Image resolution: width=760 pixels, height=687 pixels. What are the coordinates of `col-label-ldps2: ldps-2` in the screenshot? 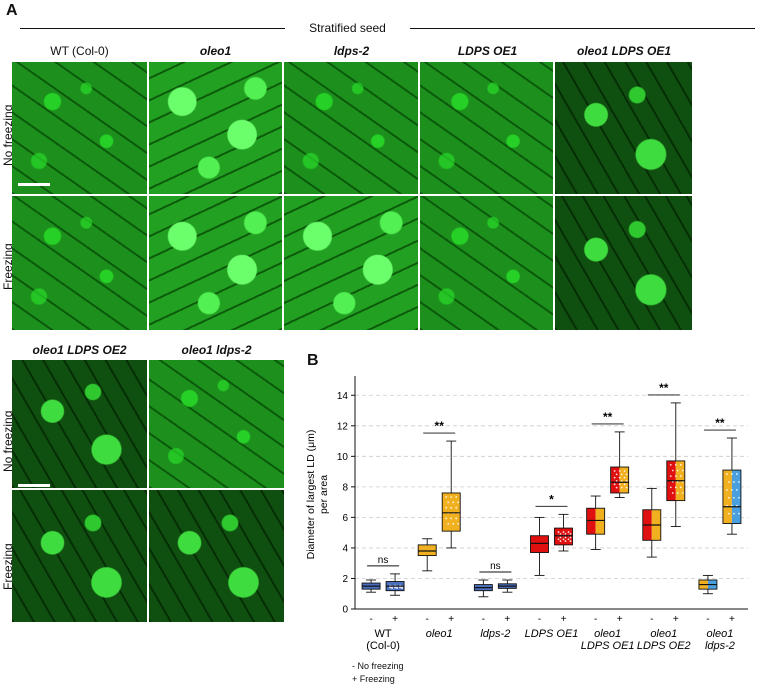 It's located at (351, 51).